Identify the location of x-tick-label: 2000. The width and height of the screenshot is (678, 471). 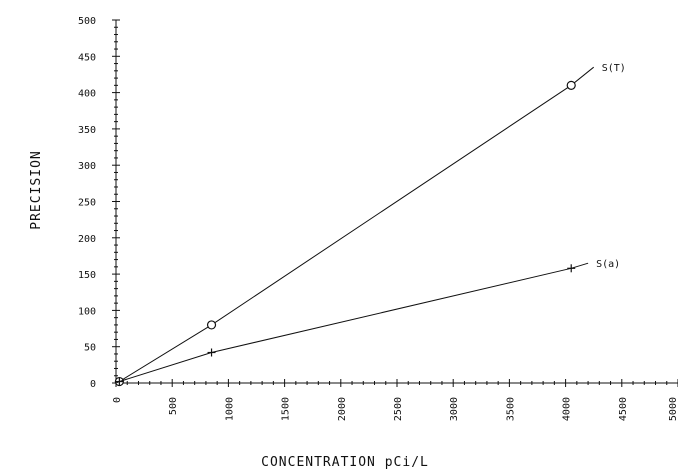
(342, 409).